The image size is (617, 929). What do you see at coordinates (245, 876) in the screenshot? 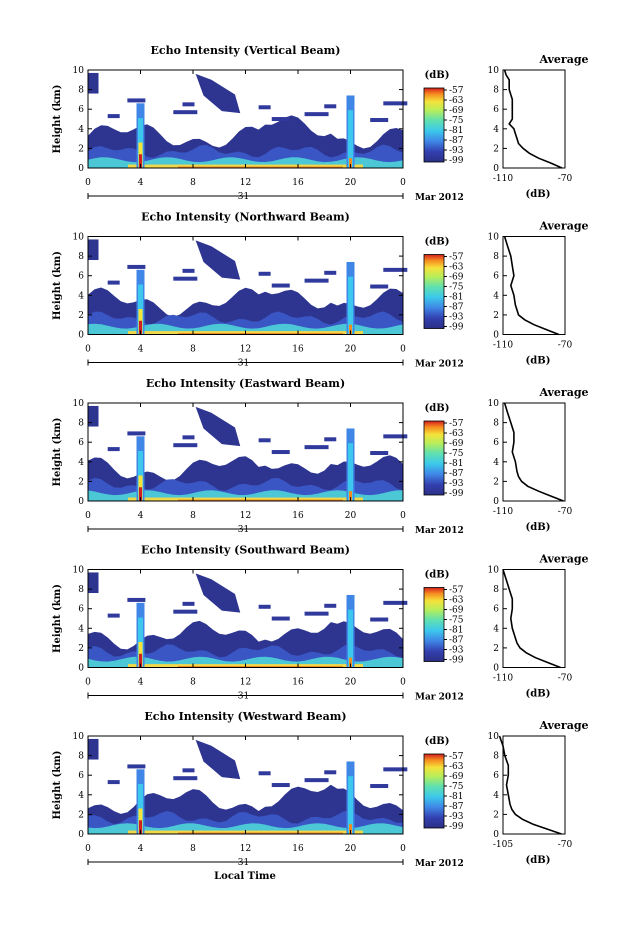
I see `x-axis-label: Local Time` at bounding box center [245, 876].